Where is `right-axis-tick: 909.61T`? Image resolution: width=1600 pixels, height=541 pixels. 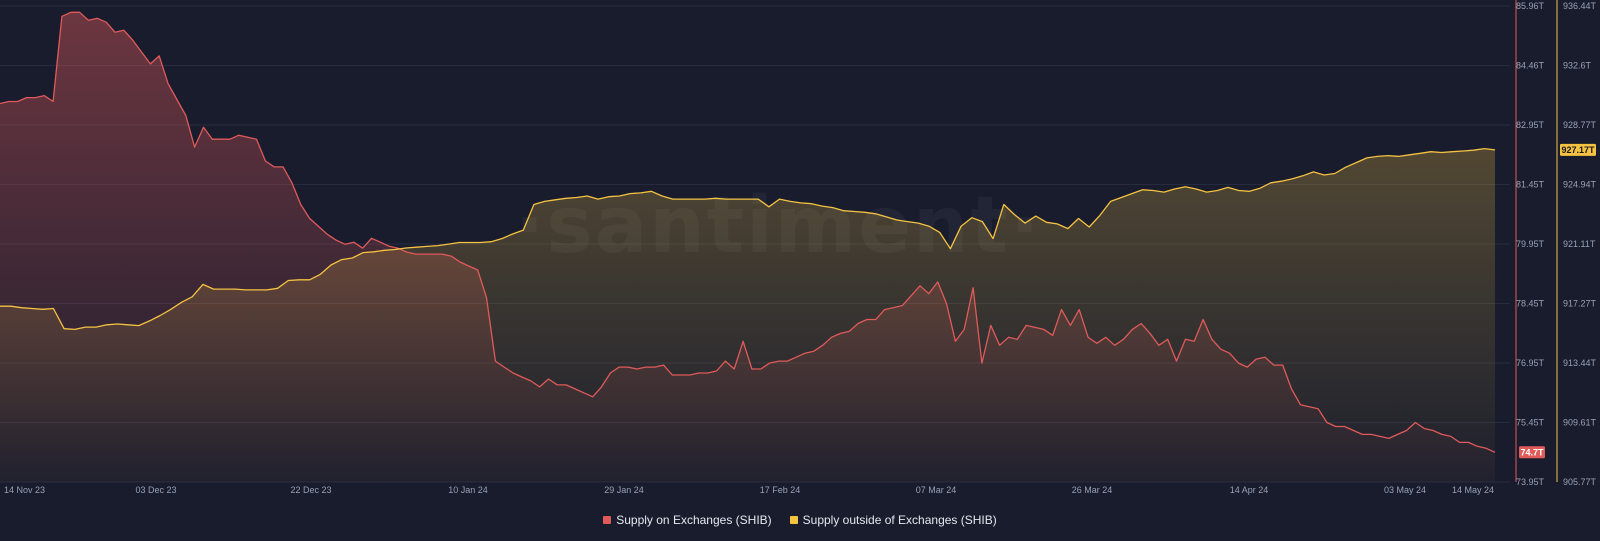
right-axis-tick: 909.61T is located at coordinates (1580, 423).